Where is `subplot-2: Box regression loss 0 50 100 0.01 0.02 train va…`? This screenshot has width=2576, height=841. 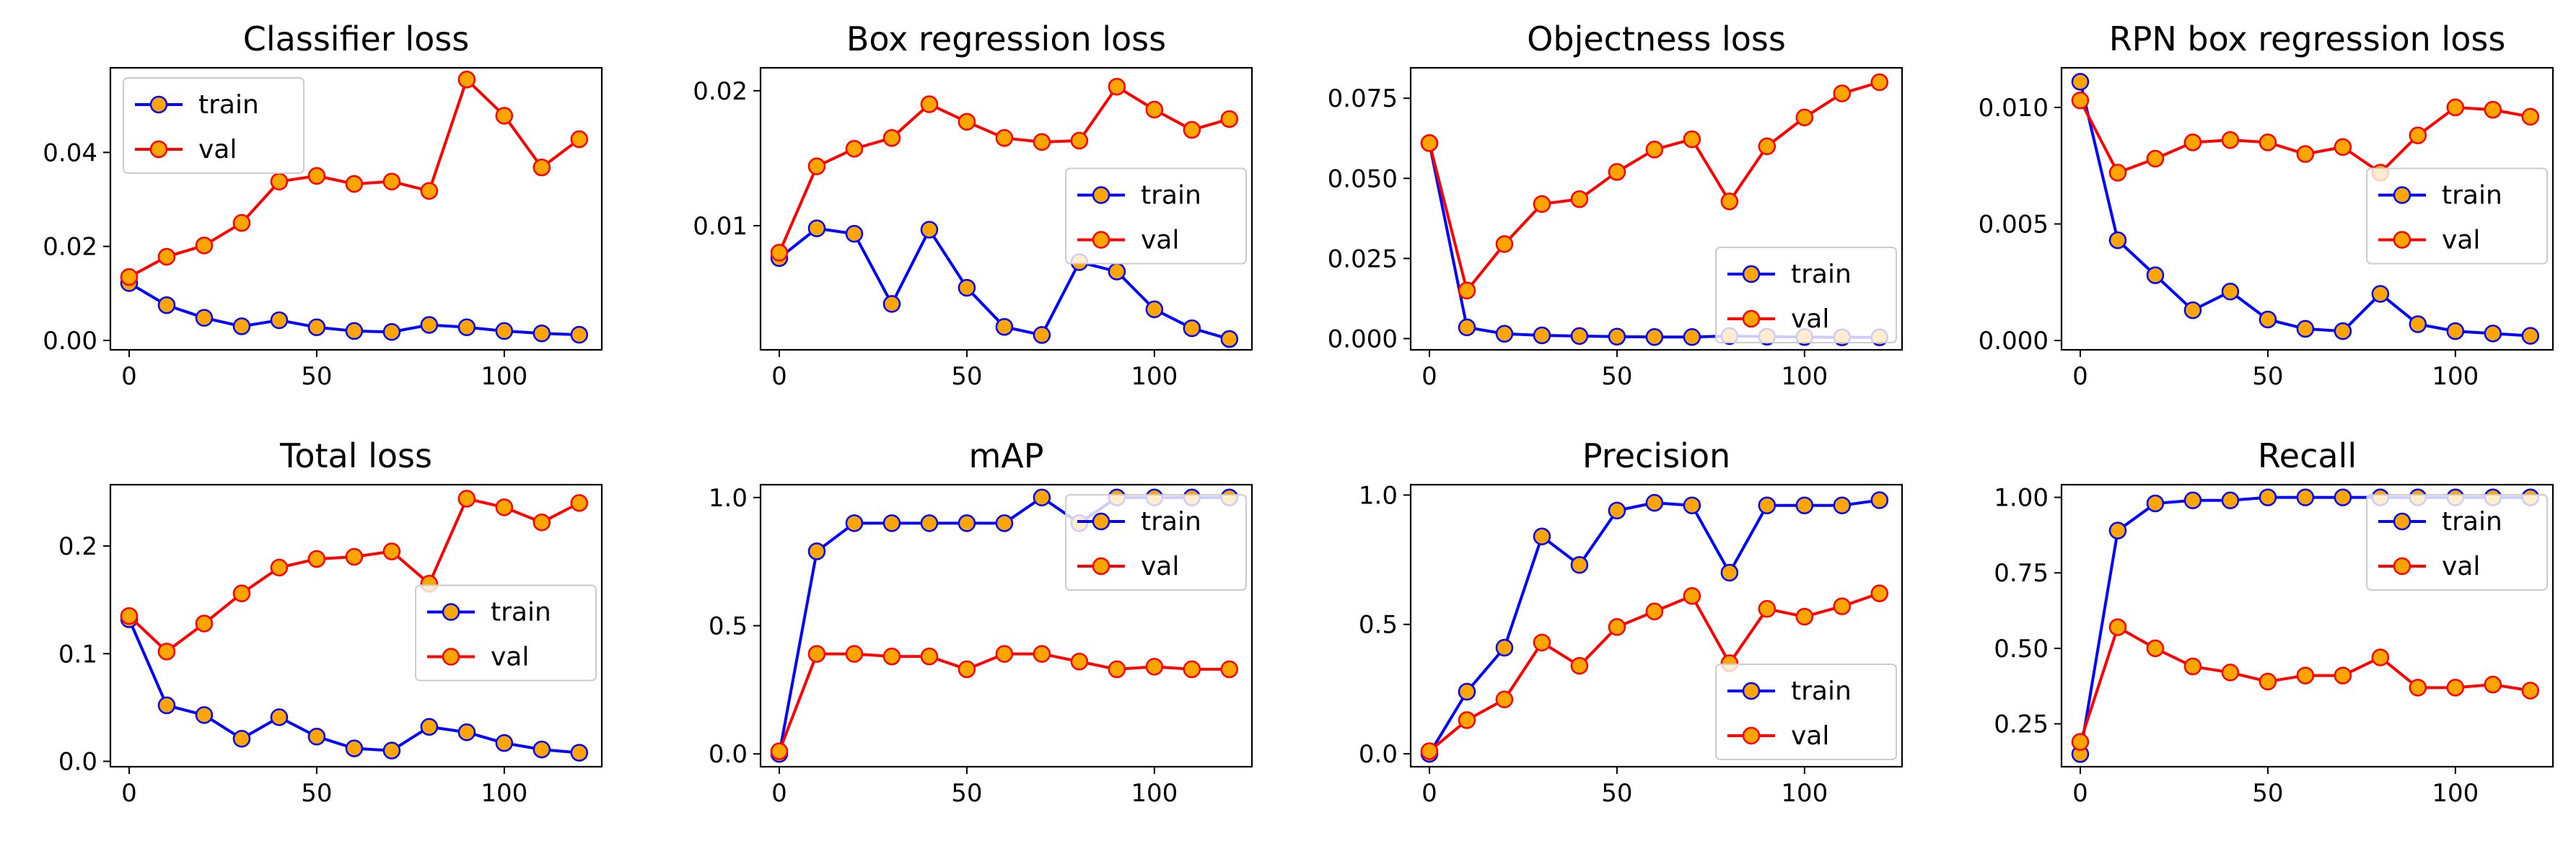 subplot-2: Box regression loss 0 50 100 0.01 0.02 train va… is located at coordinates (973, 205).